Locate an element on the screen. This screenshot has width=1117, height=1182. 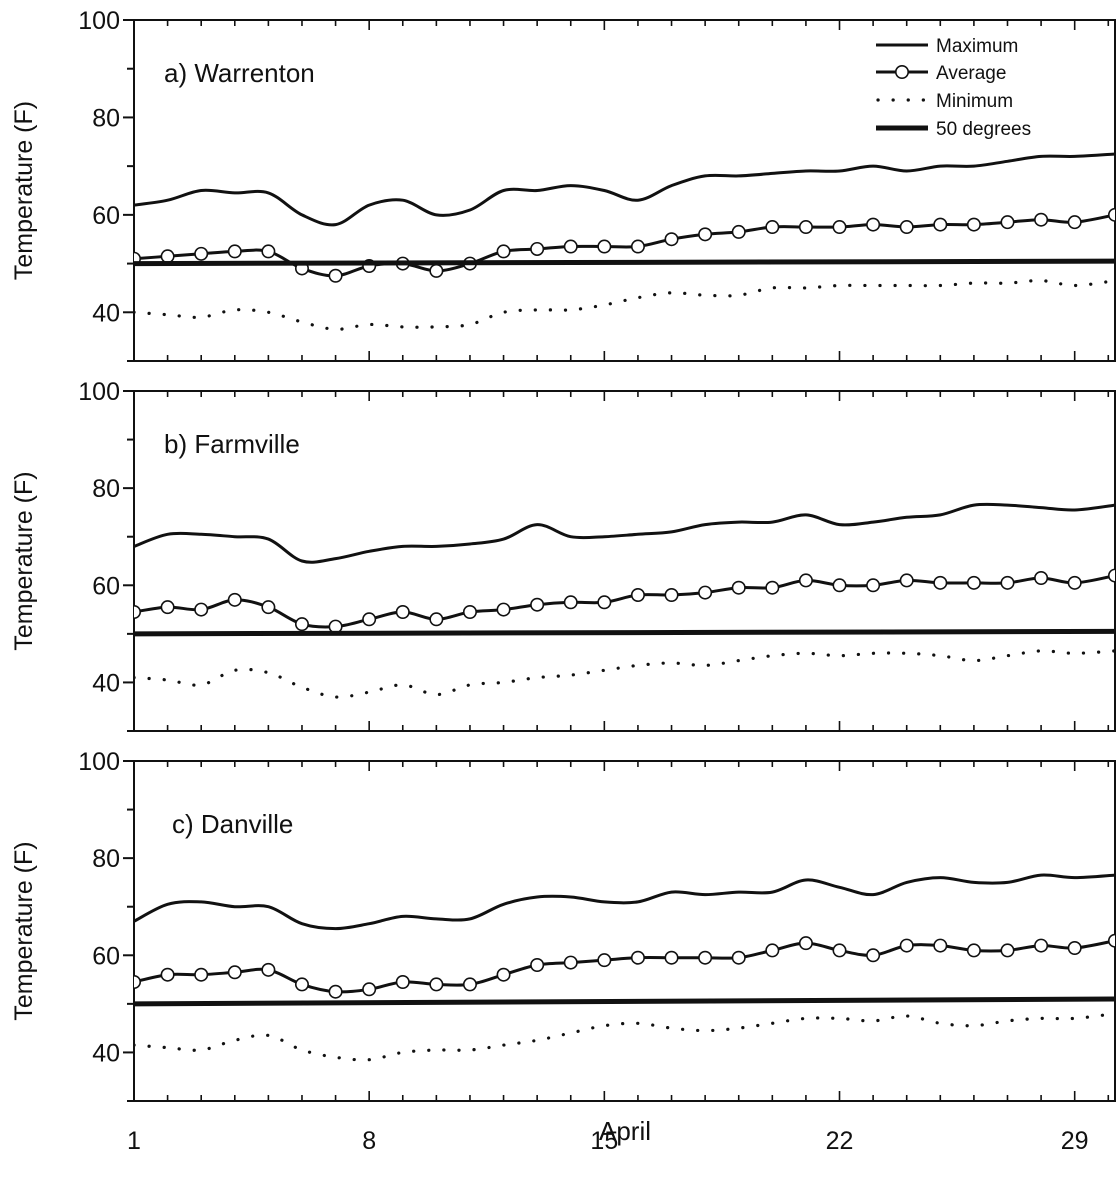
panel-title: a) Warrenton is located at coordinates (239, 73).